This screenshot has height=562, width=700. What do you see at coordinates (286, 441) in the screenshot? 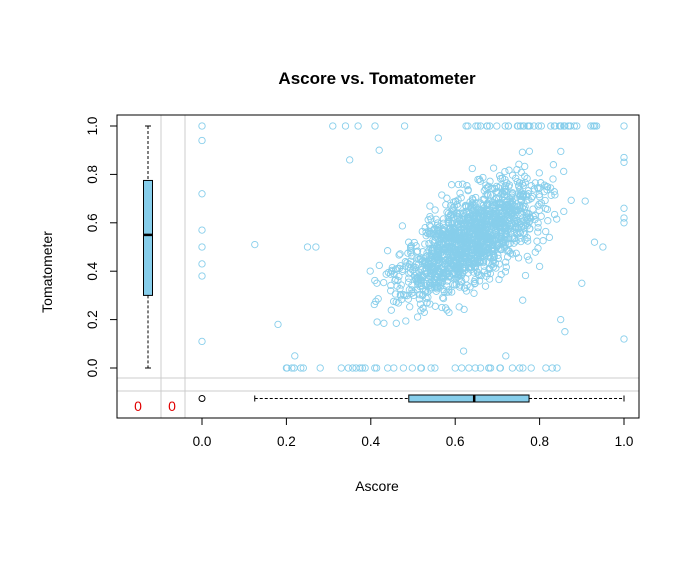
I see `x-tick-label: 0.2` at bounding box center [286, 441].